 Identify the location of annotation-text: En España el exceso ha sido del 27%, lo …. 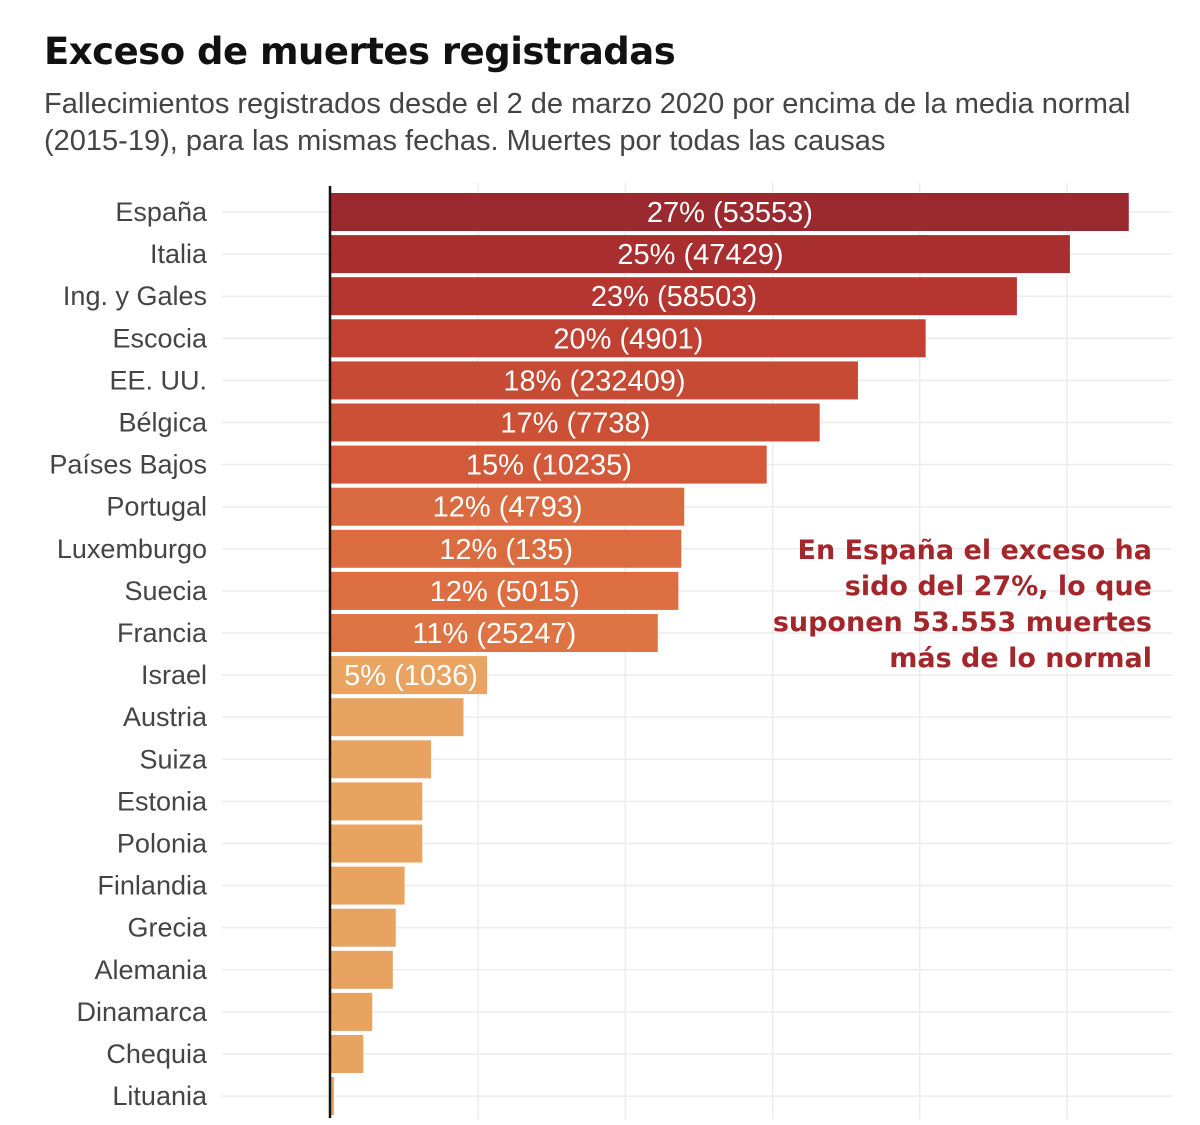
(962, 604).